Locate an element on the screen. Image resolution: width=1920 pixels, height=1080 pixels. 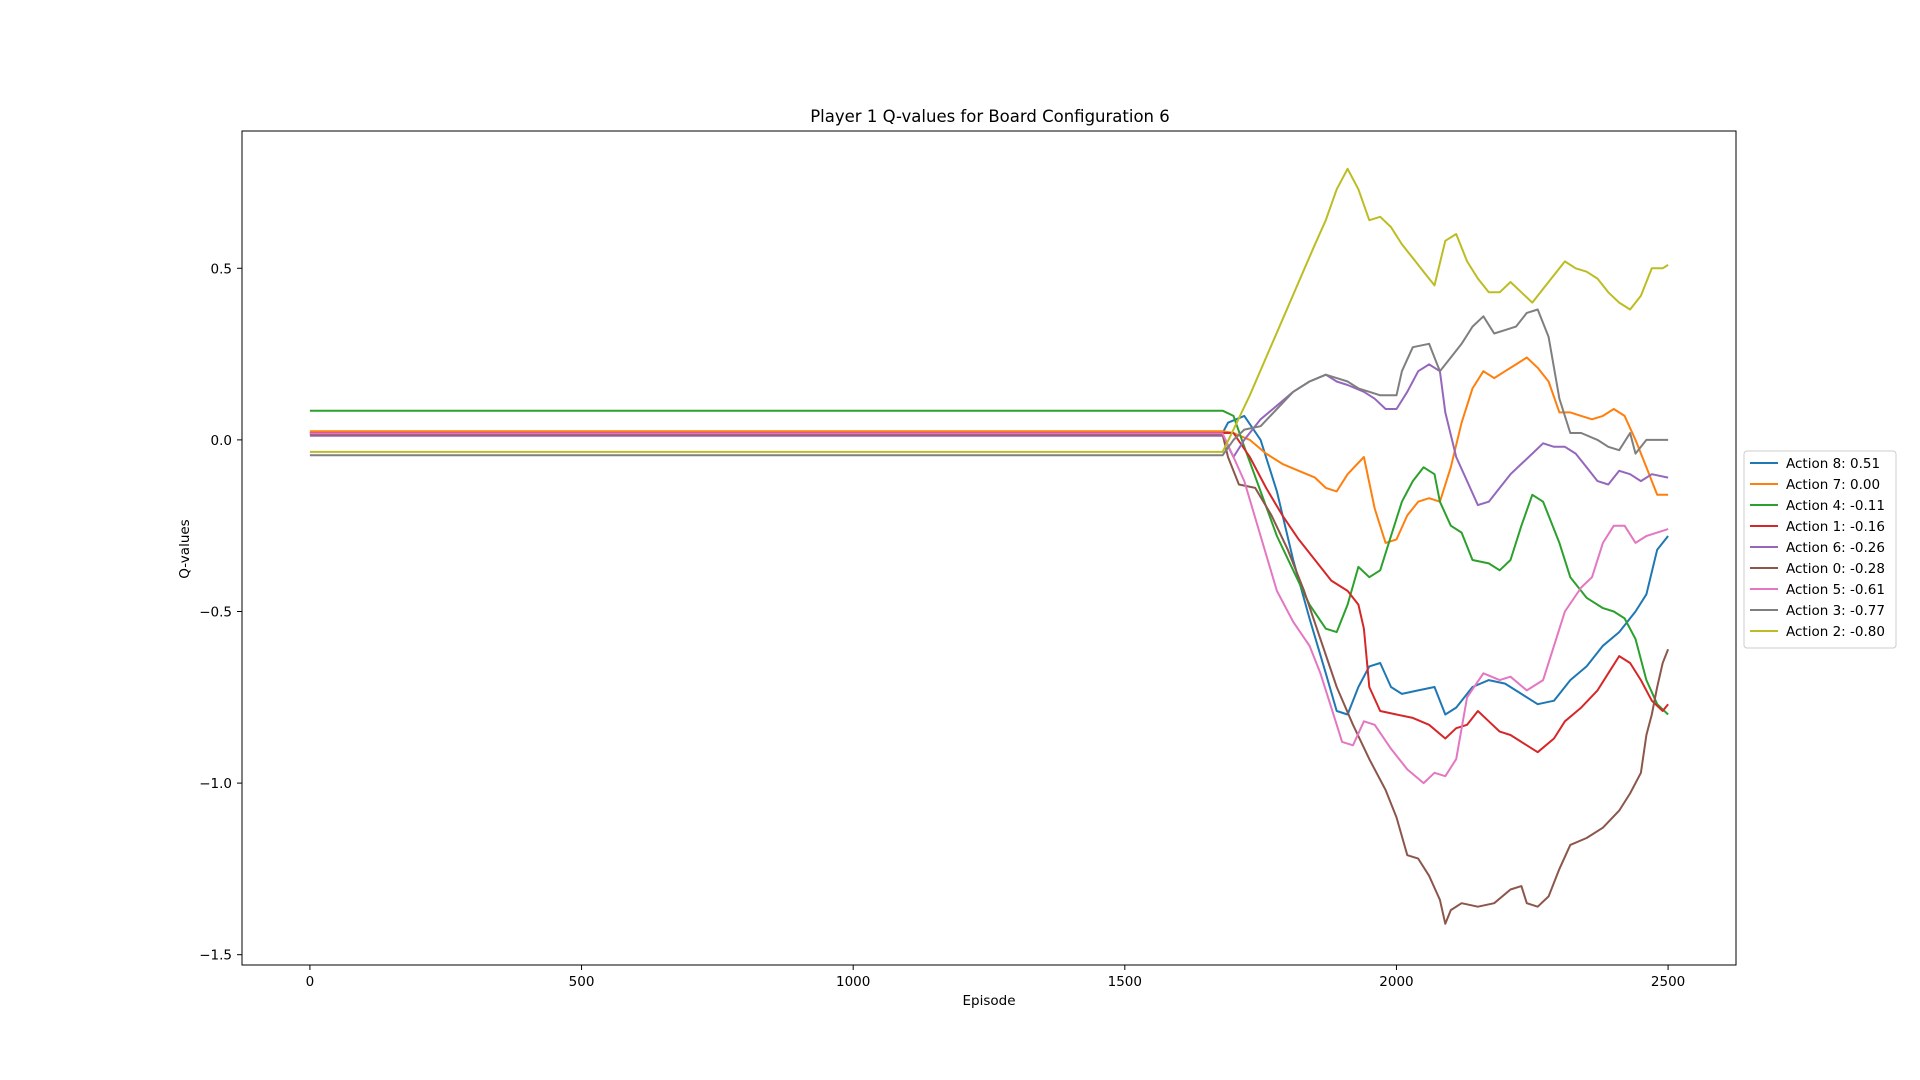
x-tick-label: 500 is located at coordinates (582, 982).